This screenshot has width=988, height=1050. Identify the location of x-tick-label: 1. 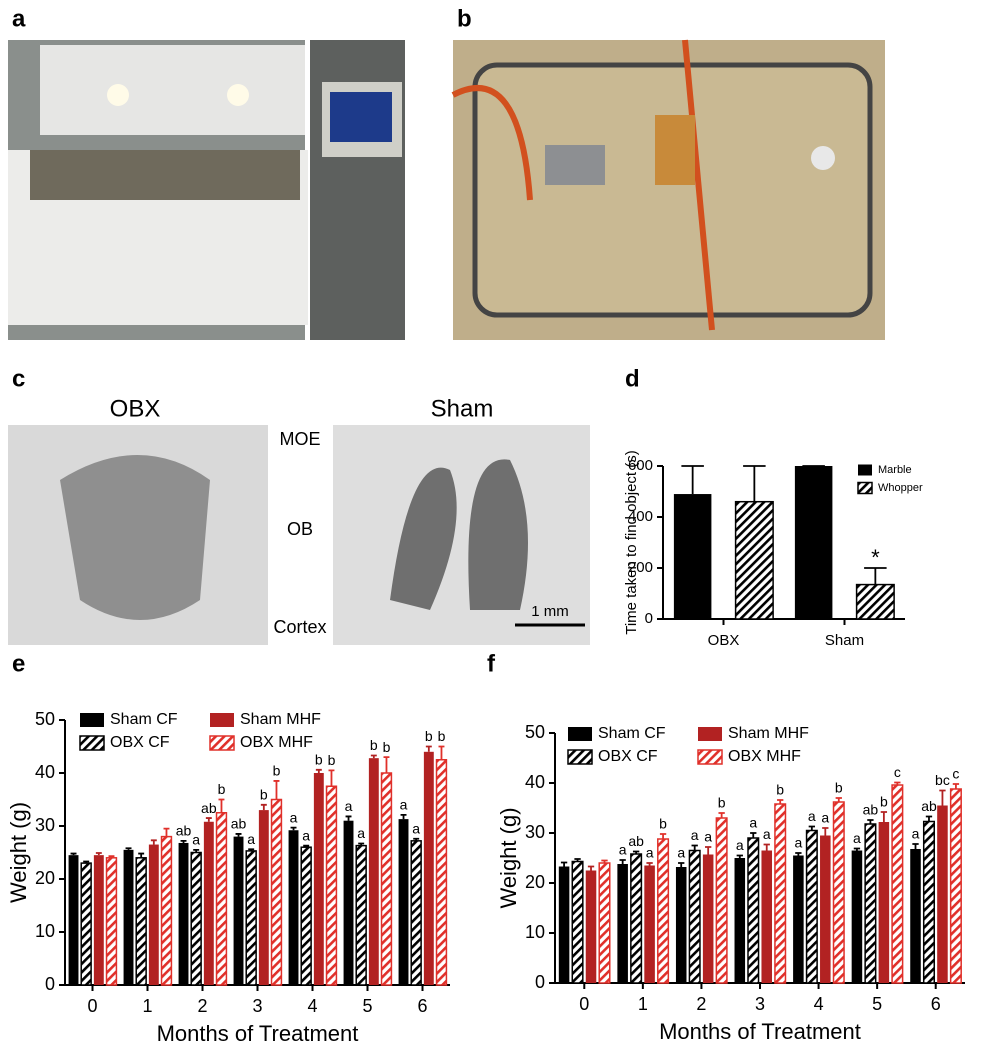
(147, 1006).